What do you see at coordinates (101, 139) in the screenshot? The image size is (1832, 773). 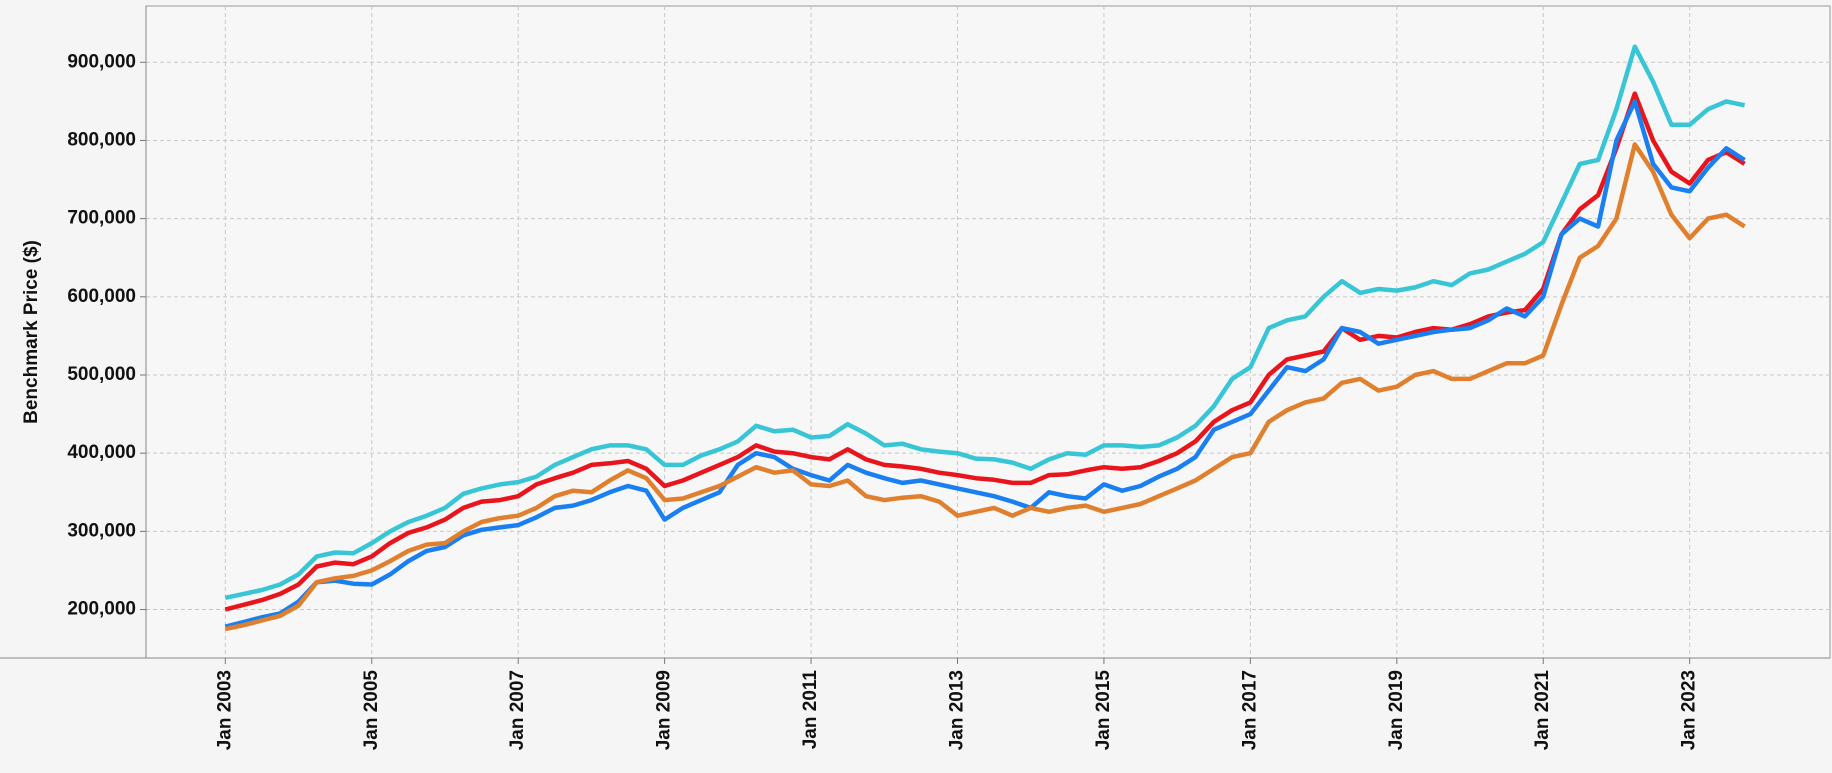 I see `y-tick-label: 800,000` at bounding box center [101, 139].